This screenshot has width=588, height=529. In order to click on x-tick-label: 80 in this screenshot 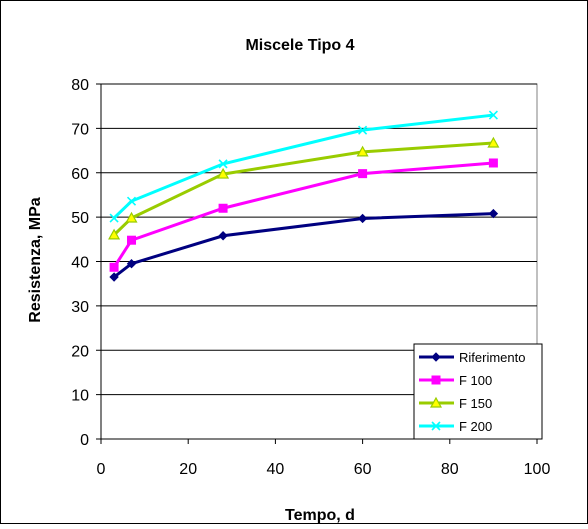, I will do `click(450, 469)`.